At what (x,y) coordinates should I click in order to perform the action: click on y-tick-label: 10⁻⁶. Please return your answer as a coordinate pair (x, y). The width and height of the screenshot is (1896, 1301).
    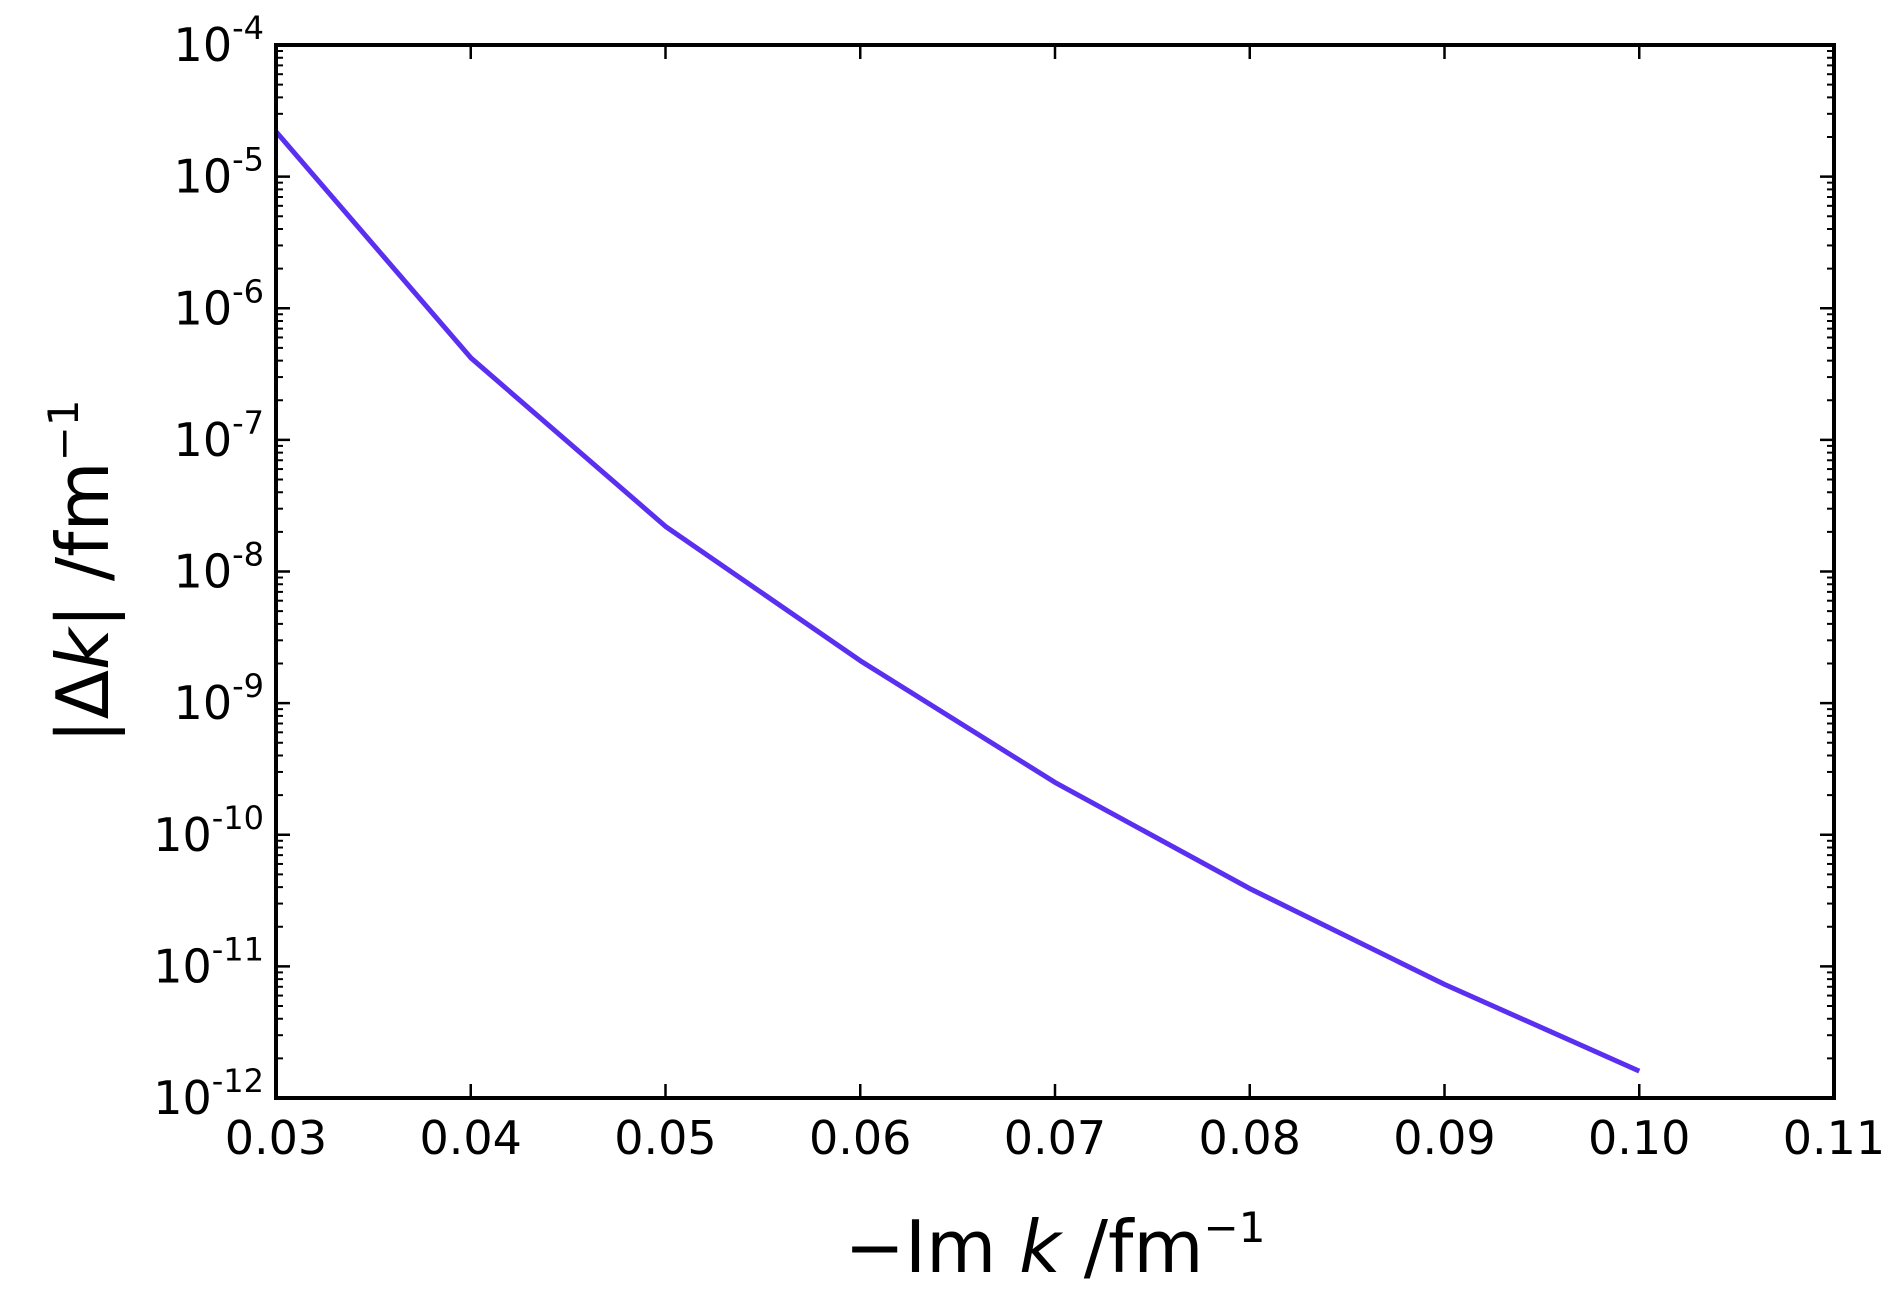
    Looking at the image, I should click on (219, 303).